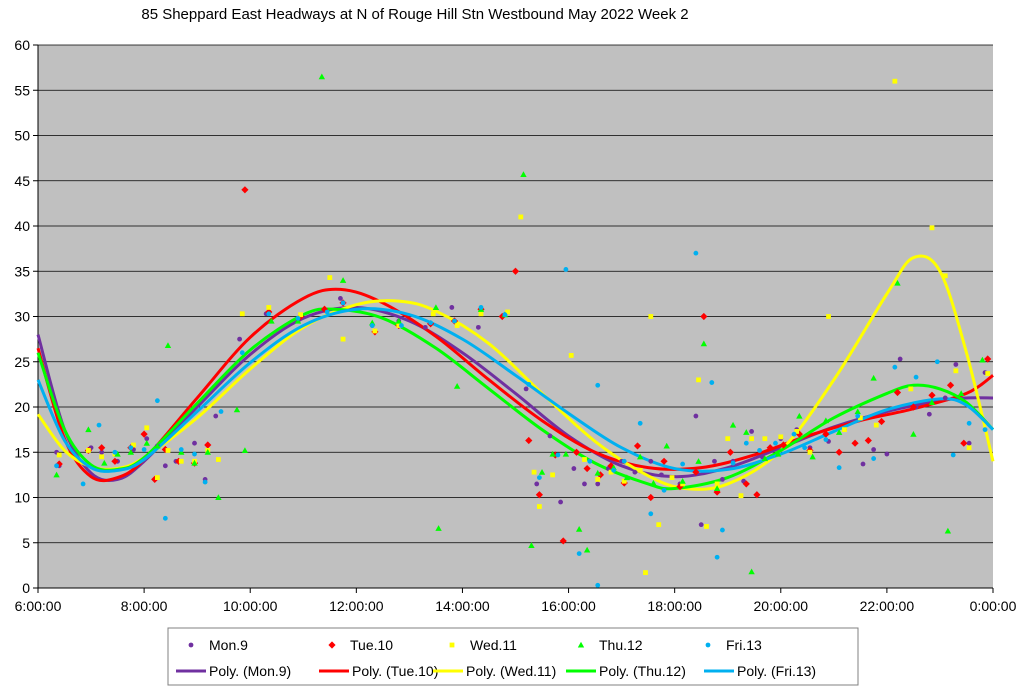 This screenshot has height=690, width=1024. I want to click on x-tick-label: 22:00:00, so click(887, 606).